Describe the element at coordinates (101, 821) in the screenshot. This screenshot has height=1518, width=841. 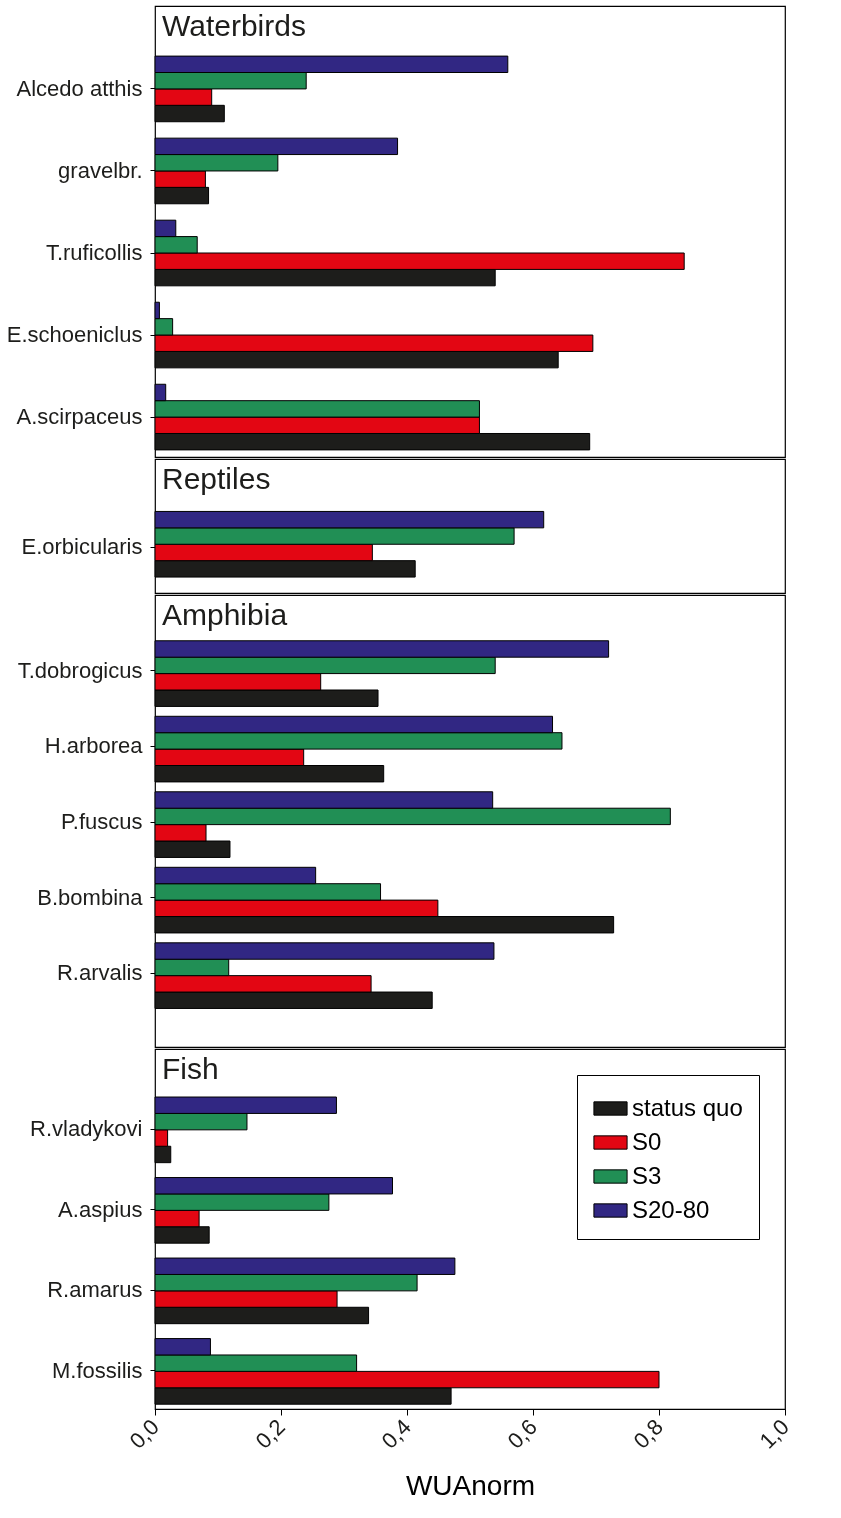
I see `y-tick-label: P.fuscus` at that location.